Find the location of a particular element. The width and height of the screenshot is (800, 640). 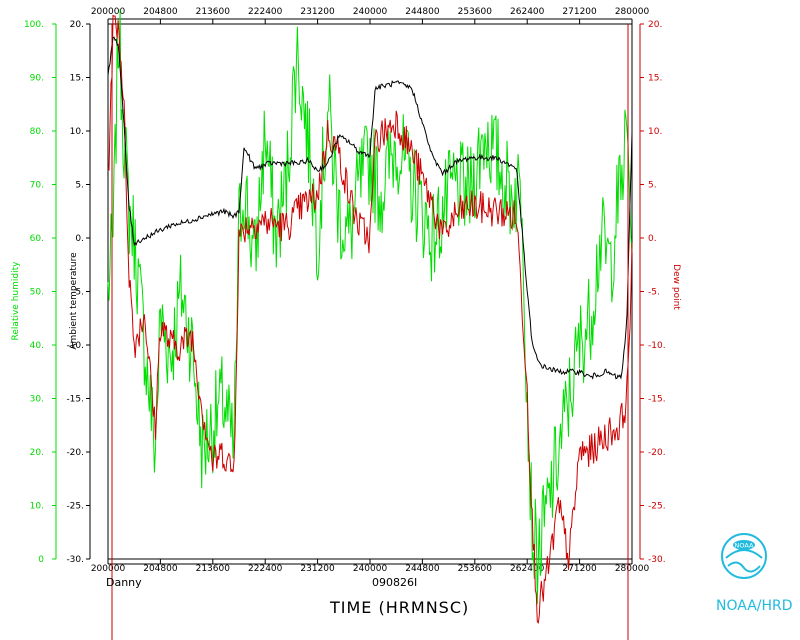

rh-tick-label: 50. is located at coordinates (37, 293).